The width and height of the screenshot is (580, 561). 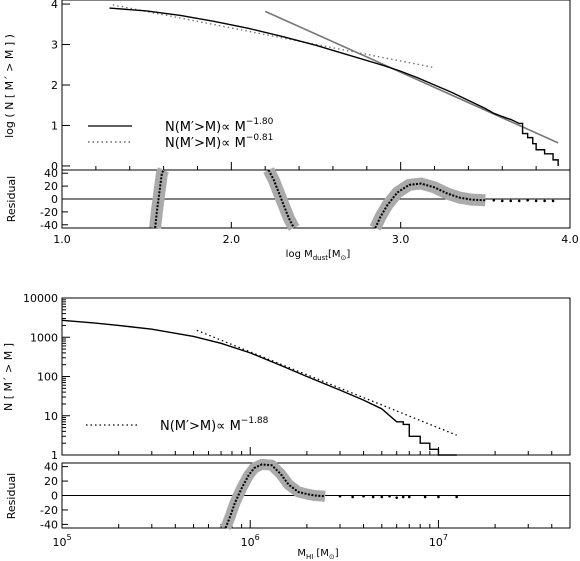 I want to click on top-residual-xtick-label-1: 2.0, so click(x=232, y=239).